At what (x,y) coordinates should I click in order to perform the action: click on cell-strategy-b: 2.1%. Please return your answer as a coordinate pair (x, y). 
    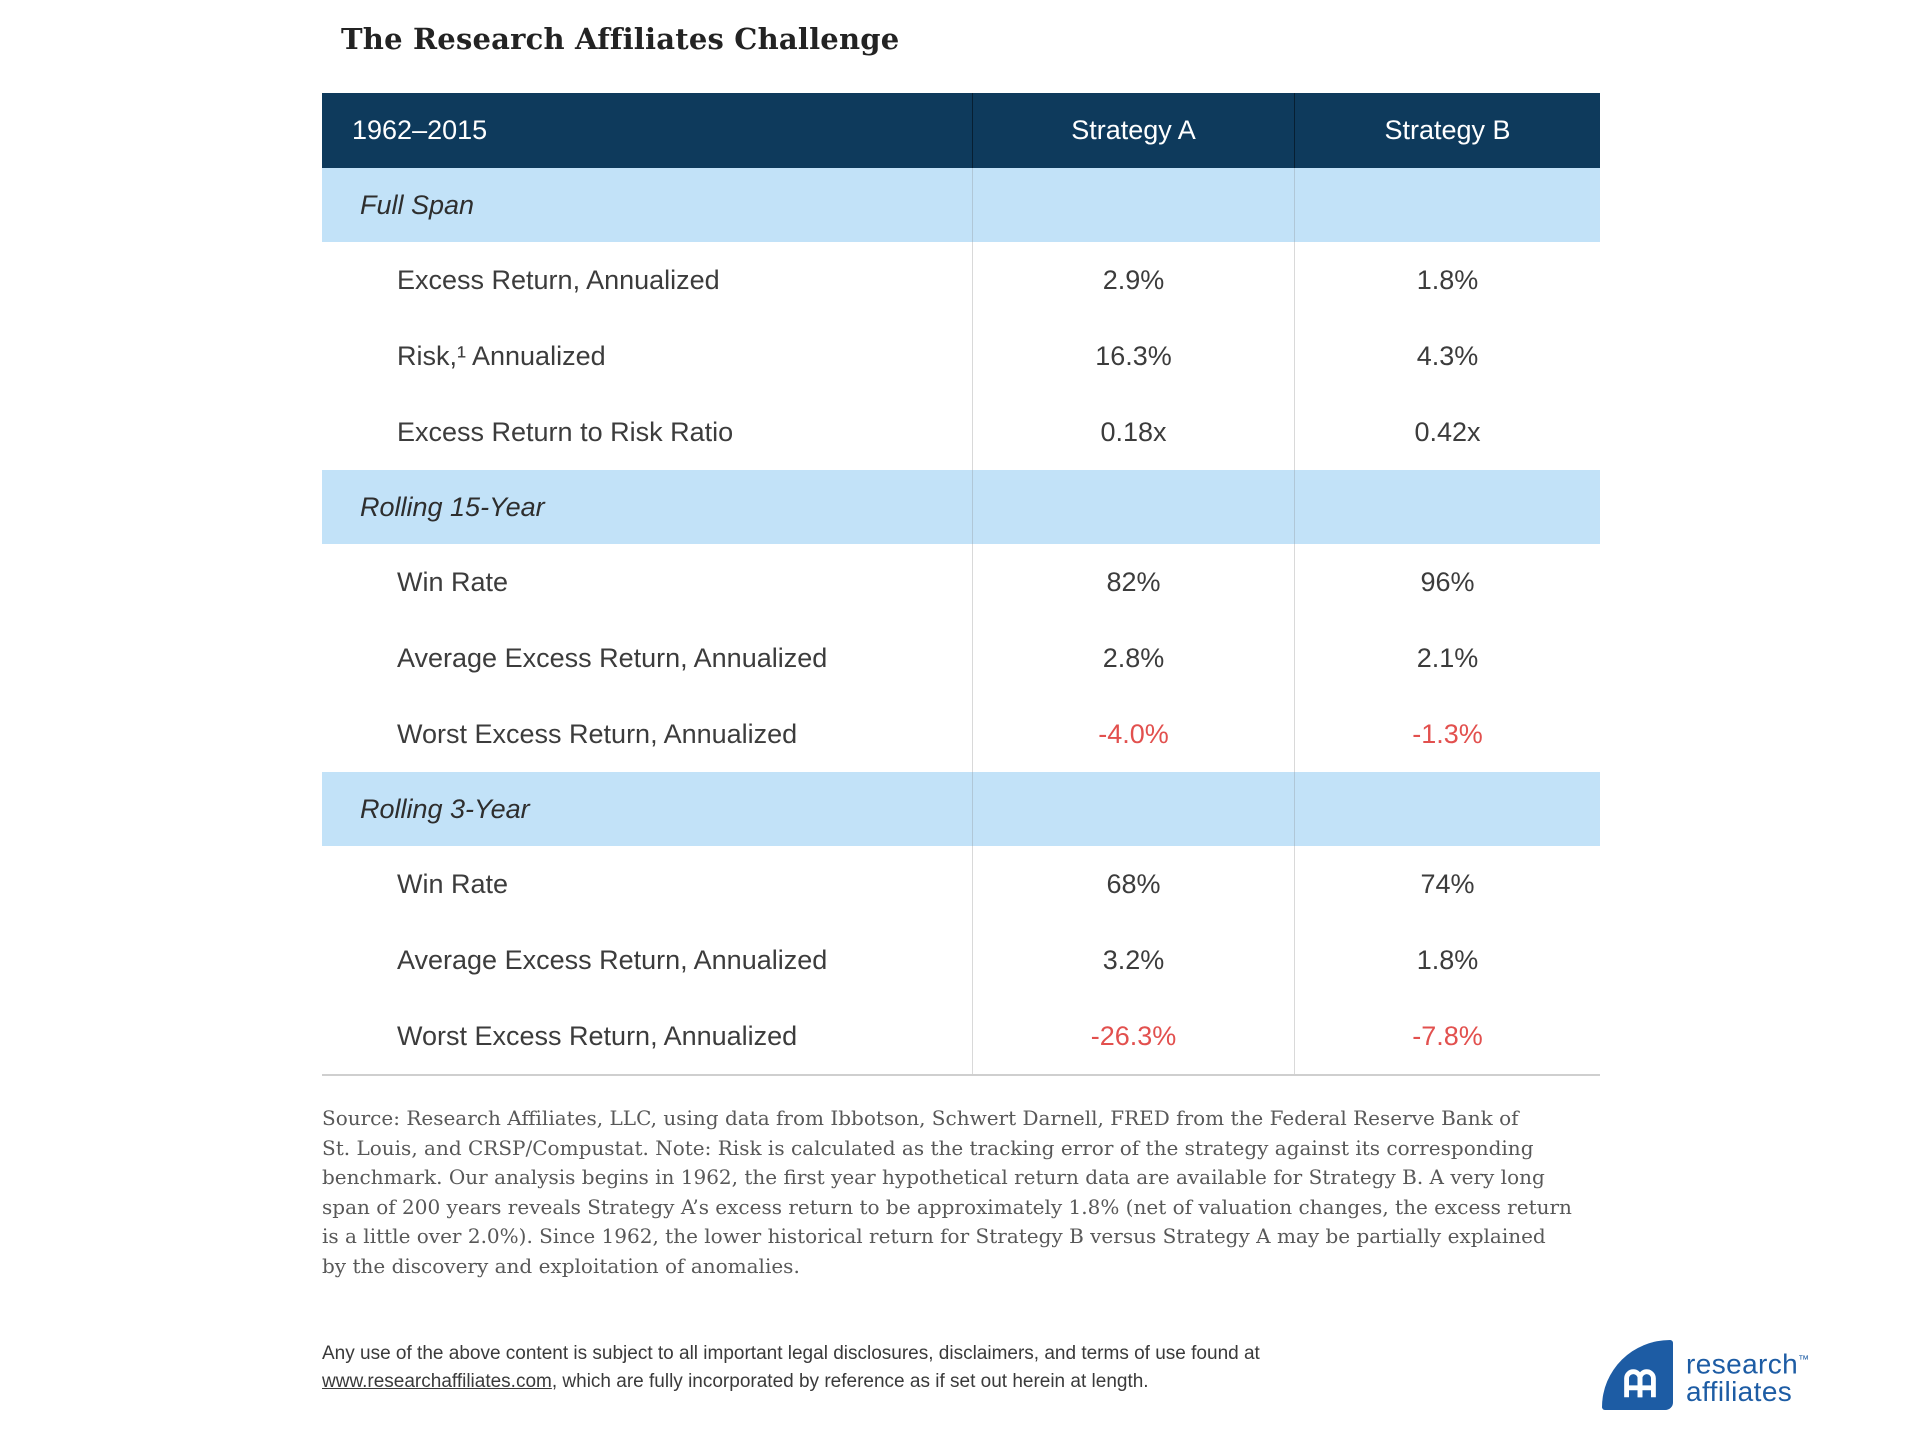
    Looking at the image, I should click on (1447, 658).